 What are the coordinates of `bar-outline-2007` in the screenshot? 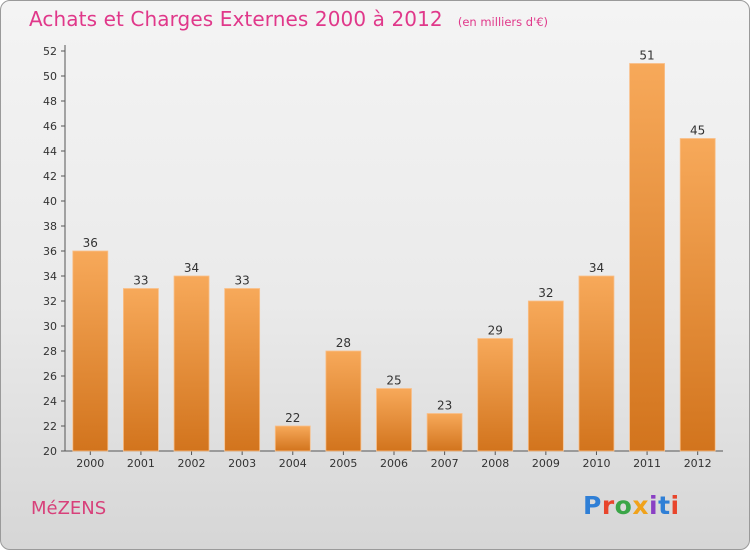 It's located at (444, 432).